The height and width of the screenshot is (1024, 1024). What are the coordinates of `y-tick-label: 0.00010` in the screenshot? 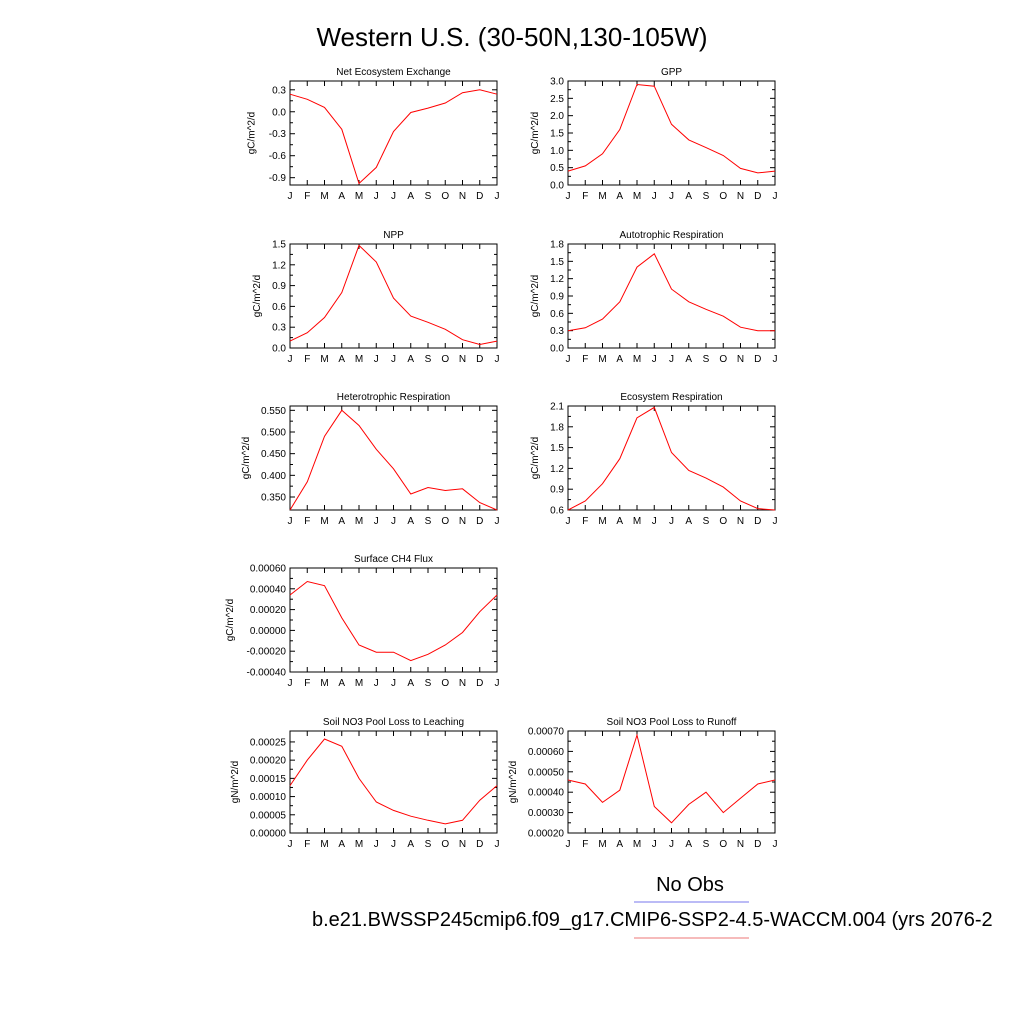 It's located at (268, 797).